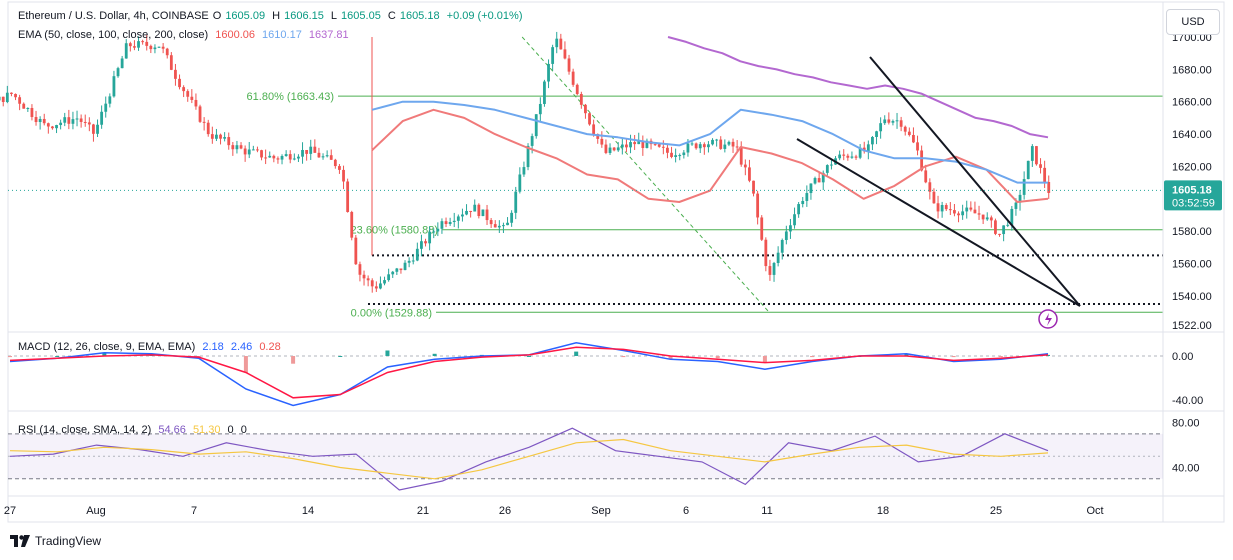  Describe the element at coordinates (334, 16) in the screenshot. I see `ohlc-low-label: L` at that location.